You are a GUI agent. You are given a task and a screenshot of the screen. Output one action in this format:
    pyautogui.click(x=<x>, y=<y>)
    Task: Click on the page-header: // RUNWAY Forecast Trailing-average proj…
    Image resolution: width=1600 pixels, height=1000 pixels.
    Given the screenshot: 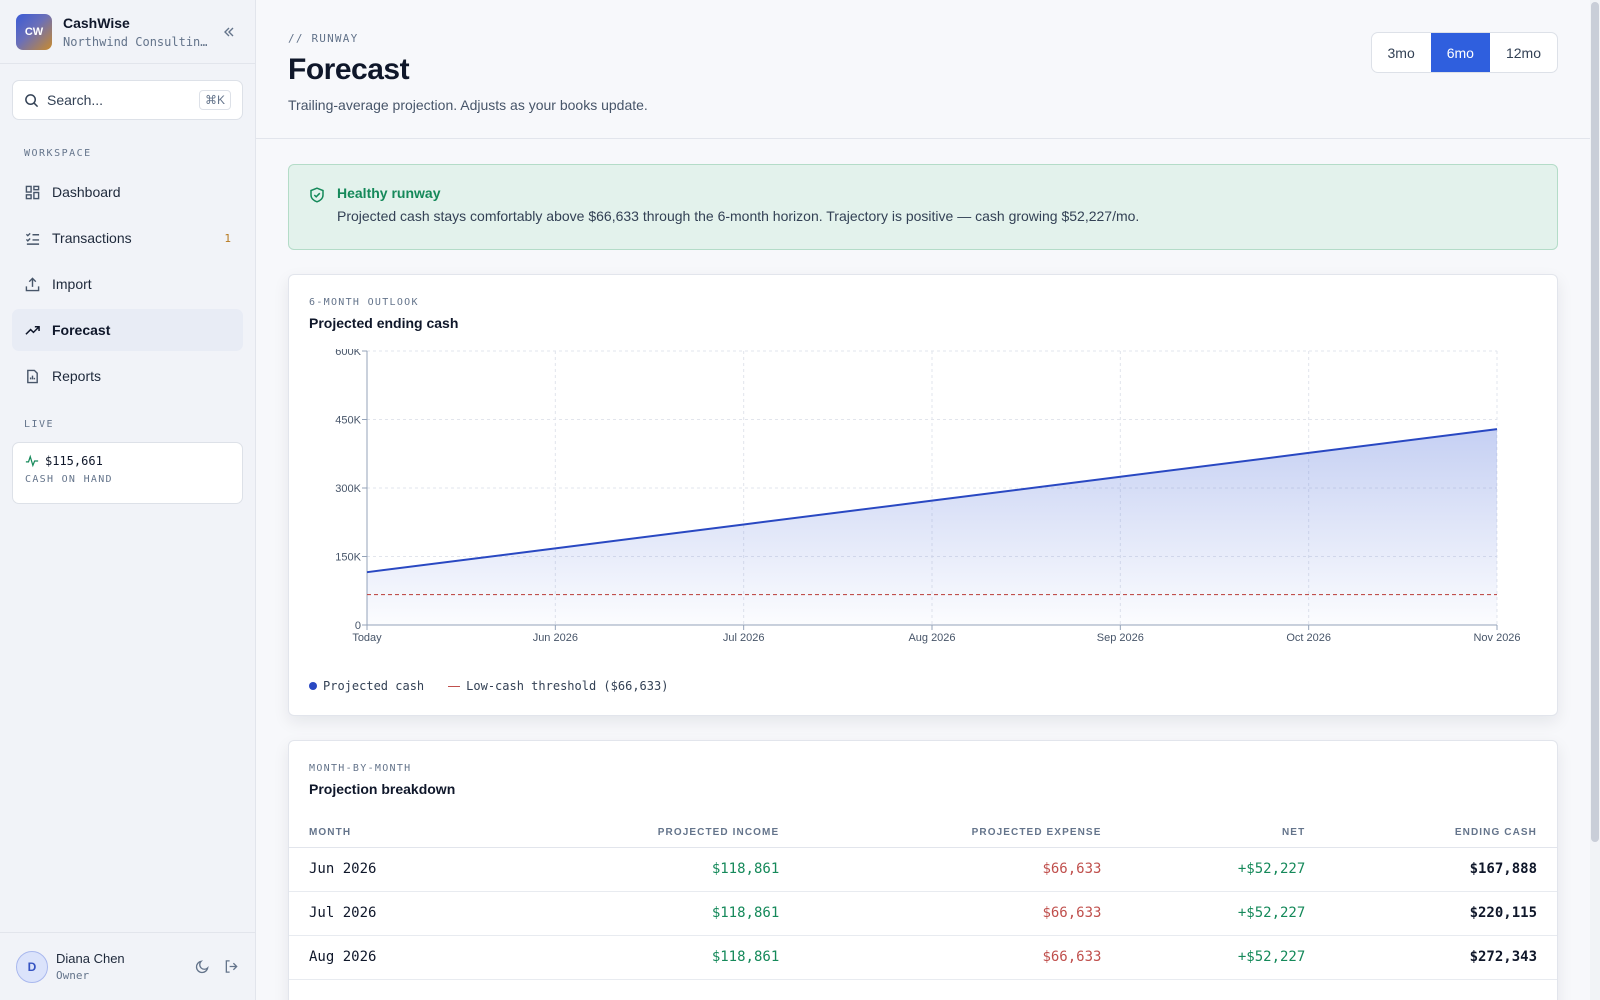 What is the action you would take?
    pyautogui.click(x=923, y=69)
    